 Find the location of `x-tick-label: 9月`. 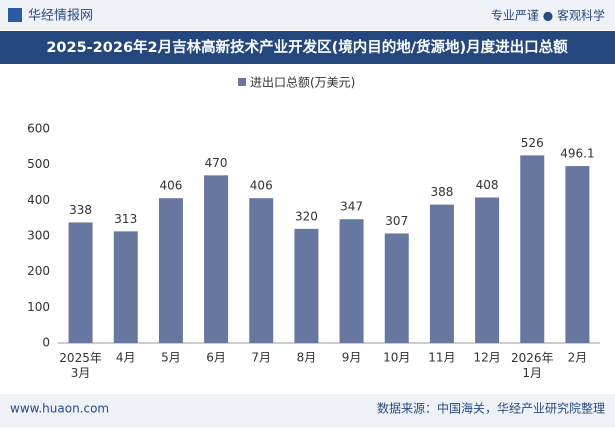

x-tick-label: 9月 is located at coordinates (352, 358).